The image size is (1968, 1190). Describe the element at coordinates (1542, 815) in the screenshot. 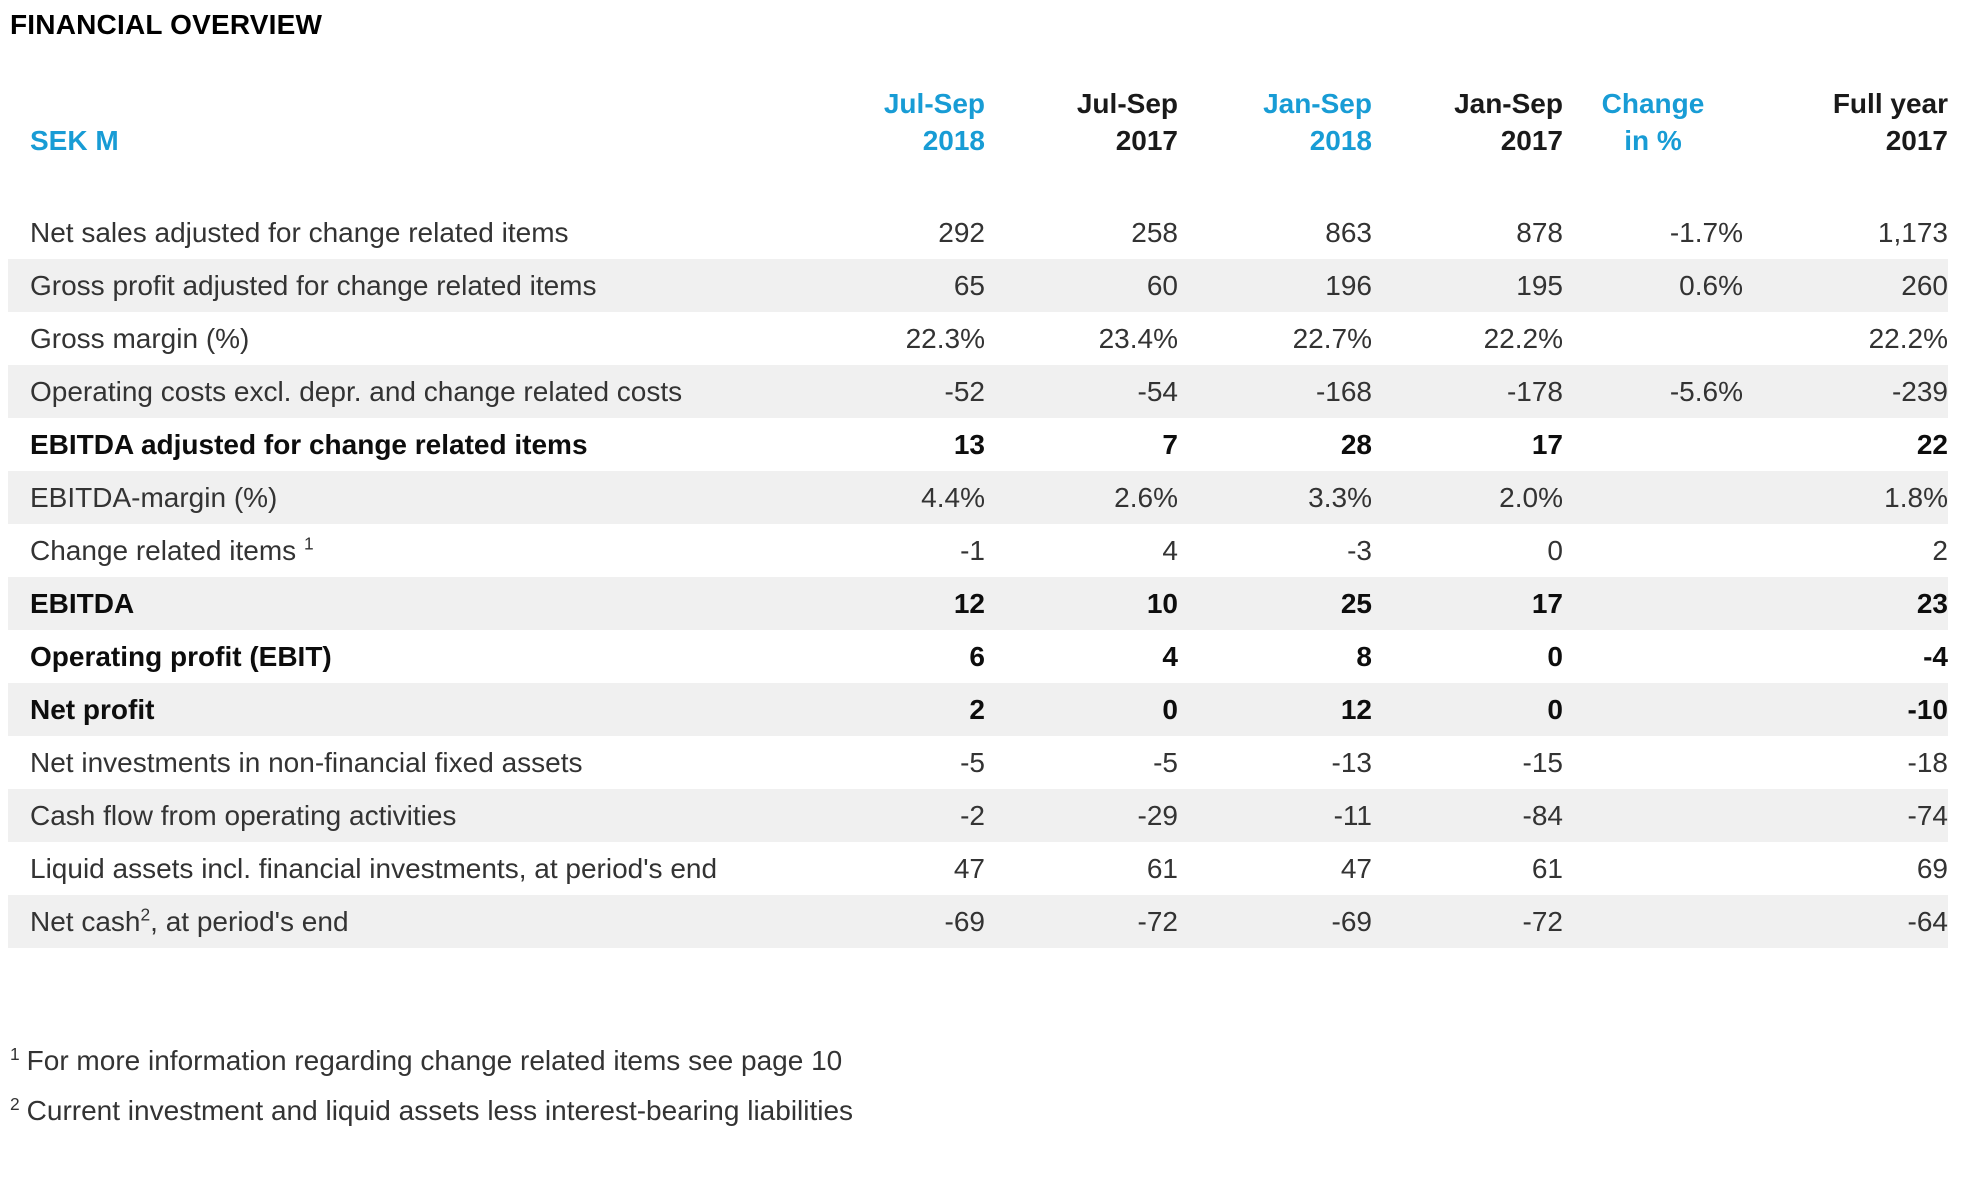

I see `cell-value: -84` at that location.